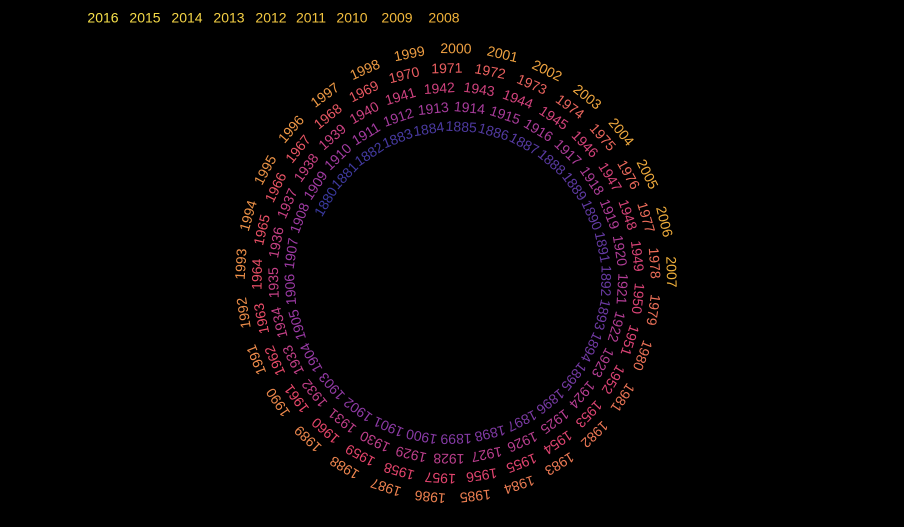 This screenshot has width=904, height=527. What do you see at coordinates (363, 91) in the screenshot?
I see `year-label-1969: 1969` at bounding box center [363, 91].